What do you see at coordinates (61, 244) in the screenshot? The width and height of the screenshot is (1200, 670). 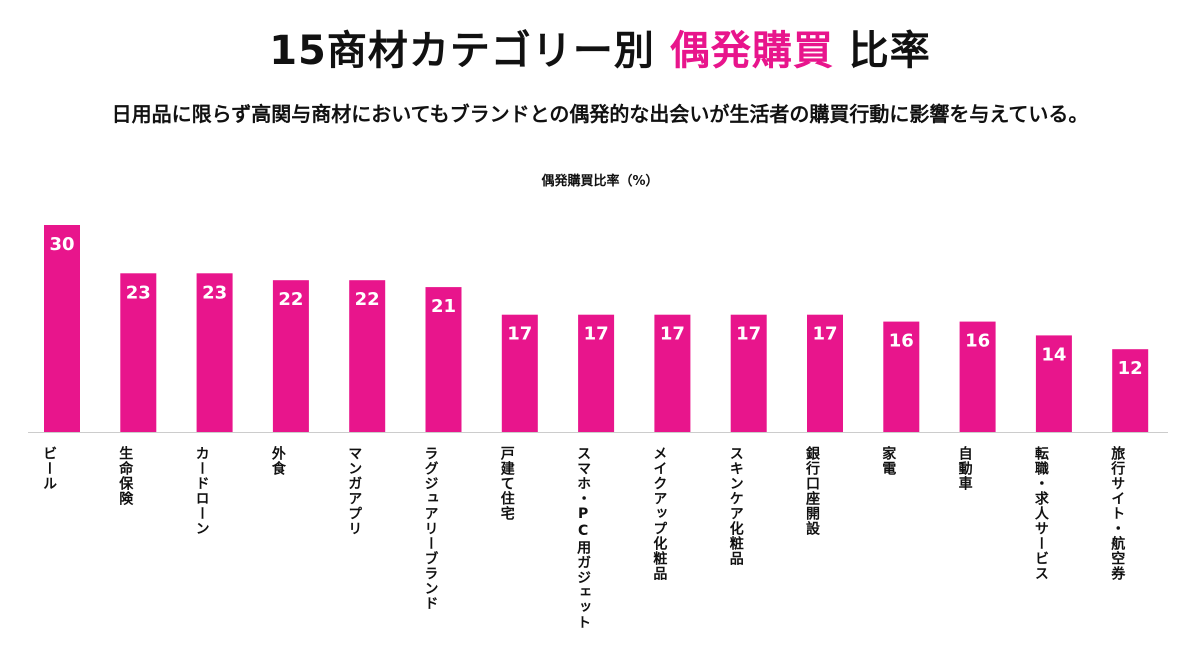 I see `bar-value-label: 30` at bounding box center [61, 244].